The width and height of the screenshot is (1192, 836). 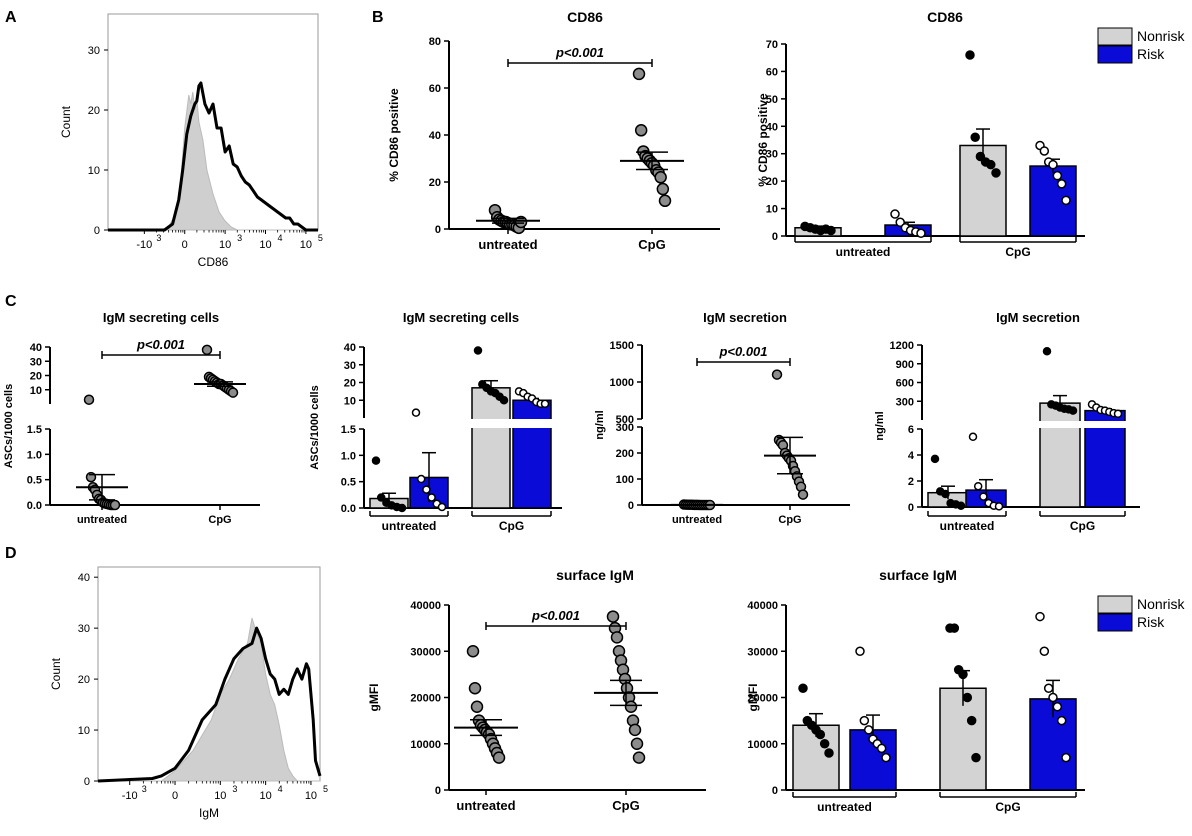 What do you see at coordinates (911, 482) in the screenshot?
I see `y-tick-label: 2` at bounding box center [911, 482].